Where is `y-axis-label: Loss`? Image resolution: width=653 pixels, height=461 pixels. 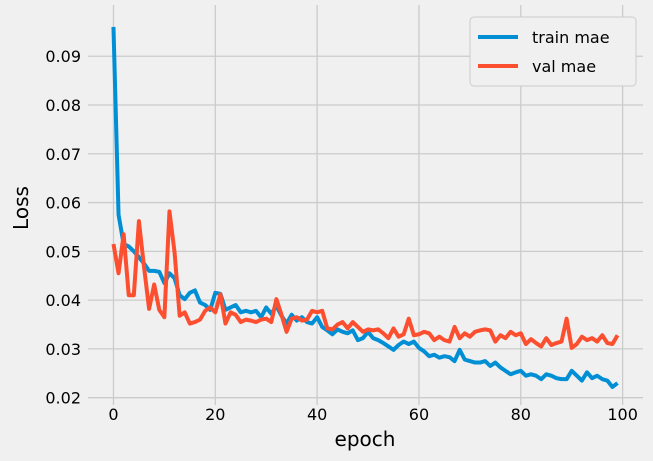 y-axis-label: Loss is located at coordinates (21, 208).